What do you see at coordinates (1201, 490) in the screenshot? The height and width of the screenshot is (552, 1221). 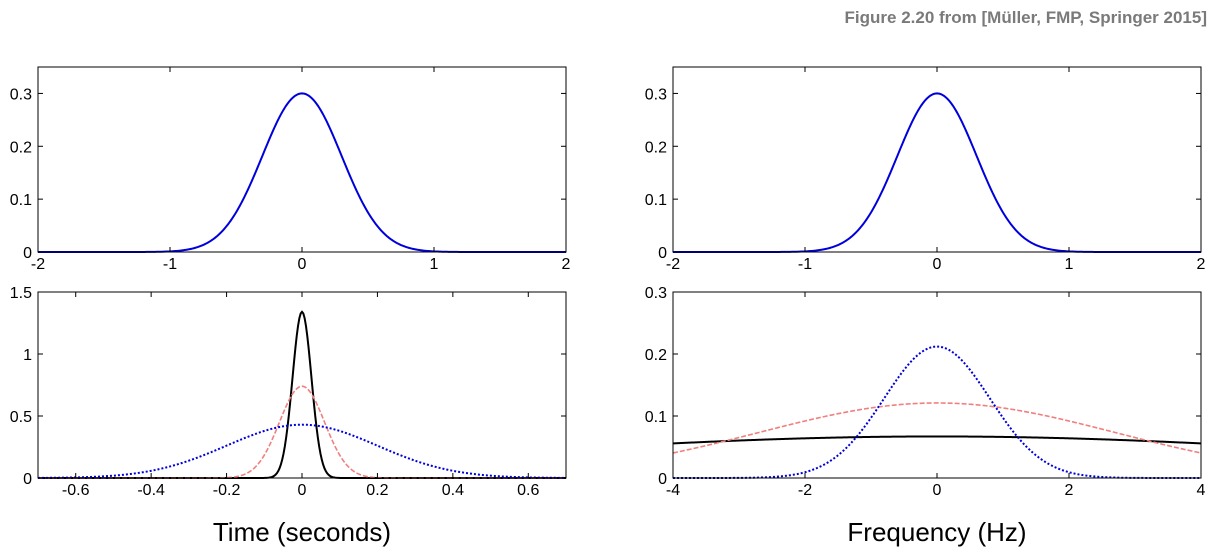 I see `x-tick-label: 4` at bounding box center [1201, 490].